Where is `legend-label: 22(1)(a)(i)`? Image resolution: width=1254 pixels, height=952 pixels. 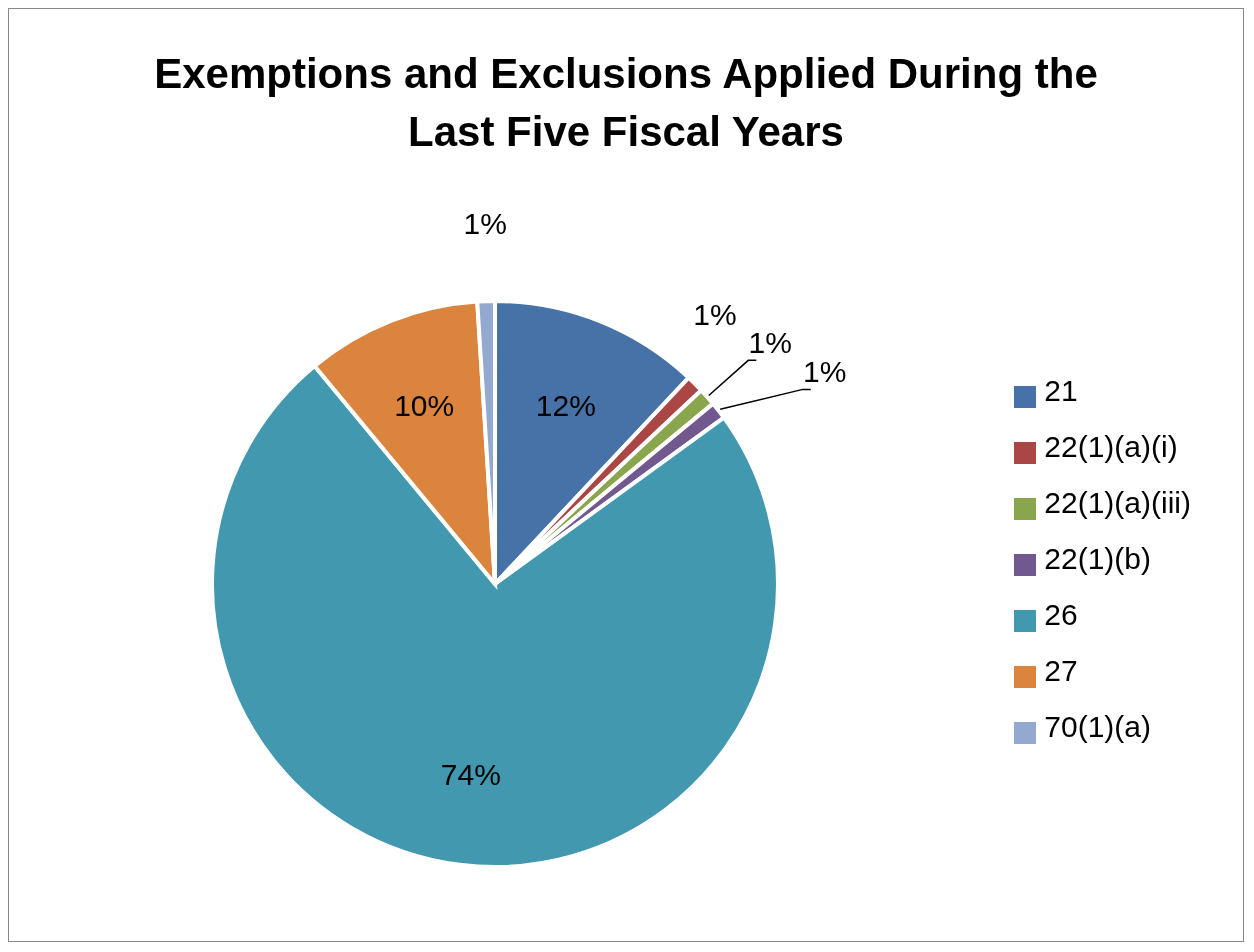 legend-label: 22(1)(a)(i) is located at coordinates (1111, 446).